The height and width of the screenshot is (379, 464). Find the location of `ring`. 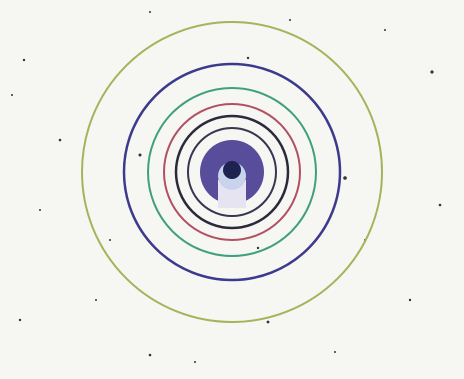

ring is located at coordinates (232, 172).